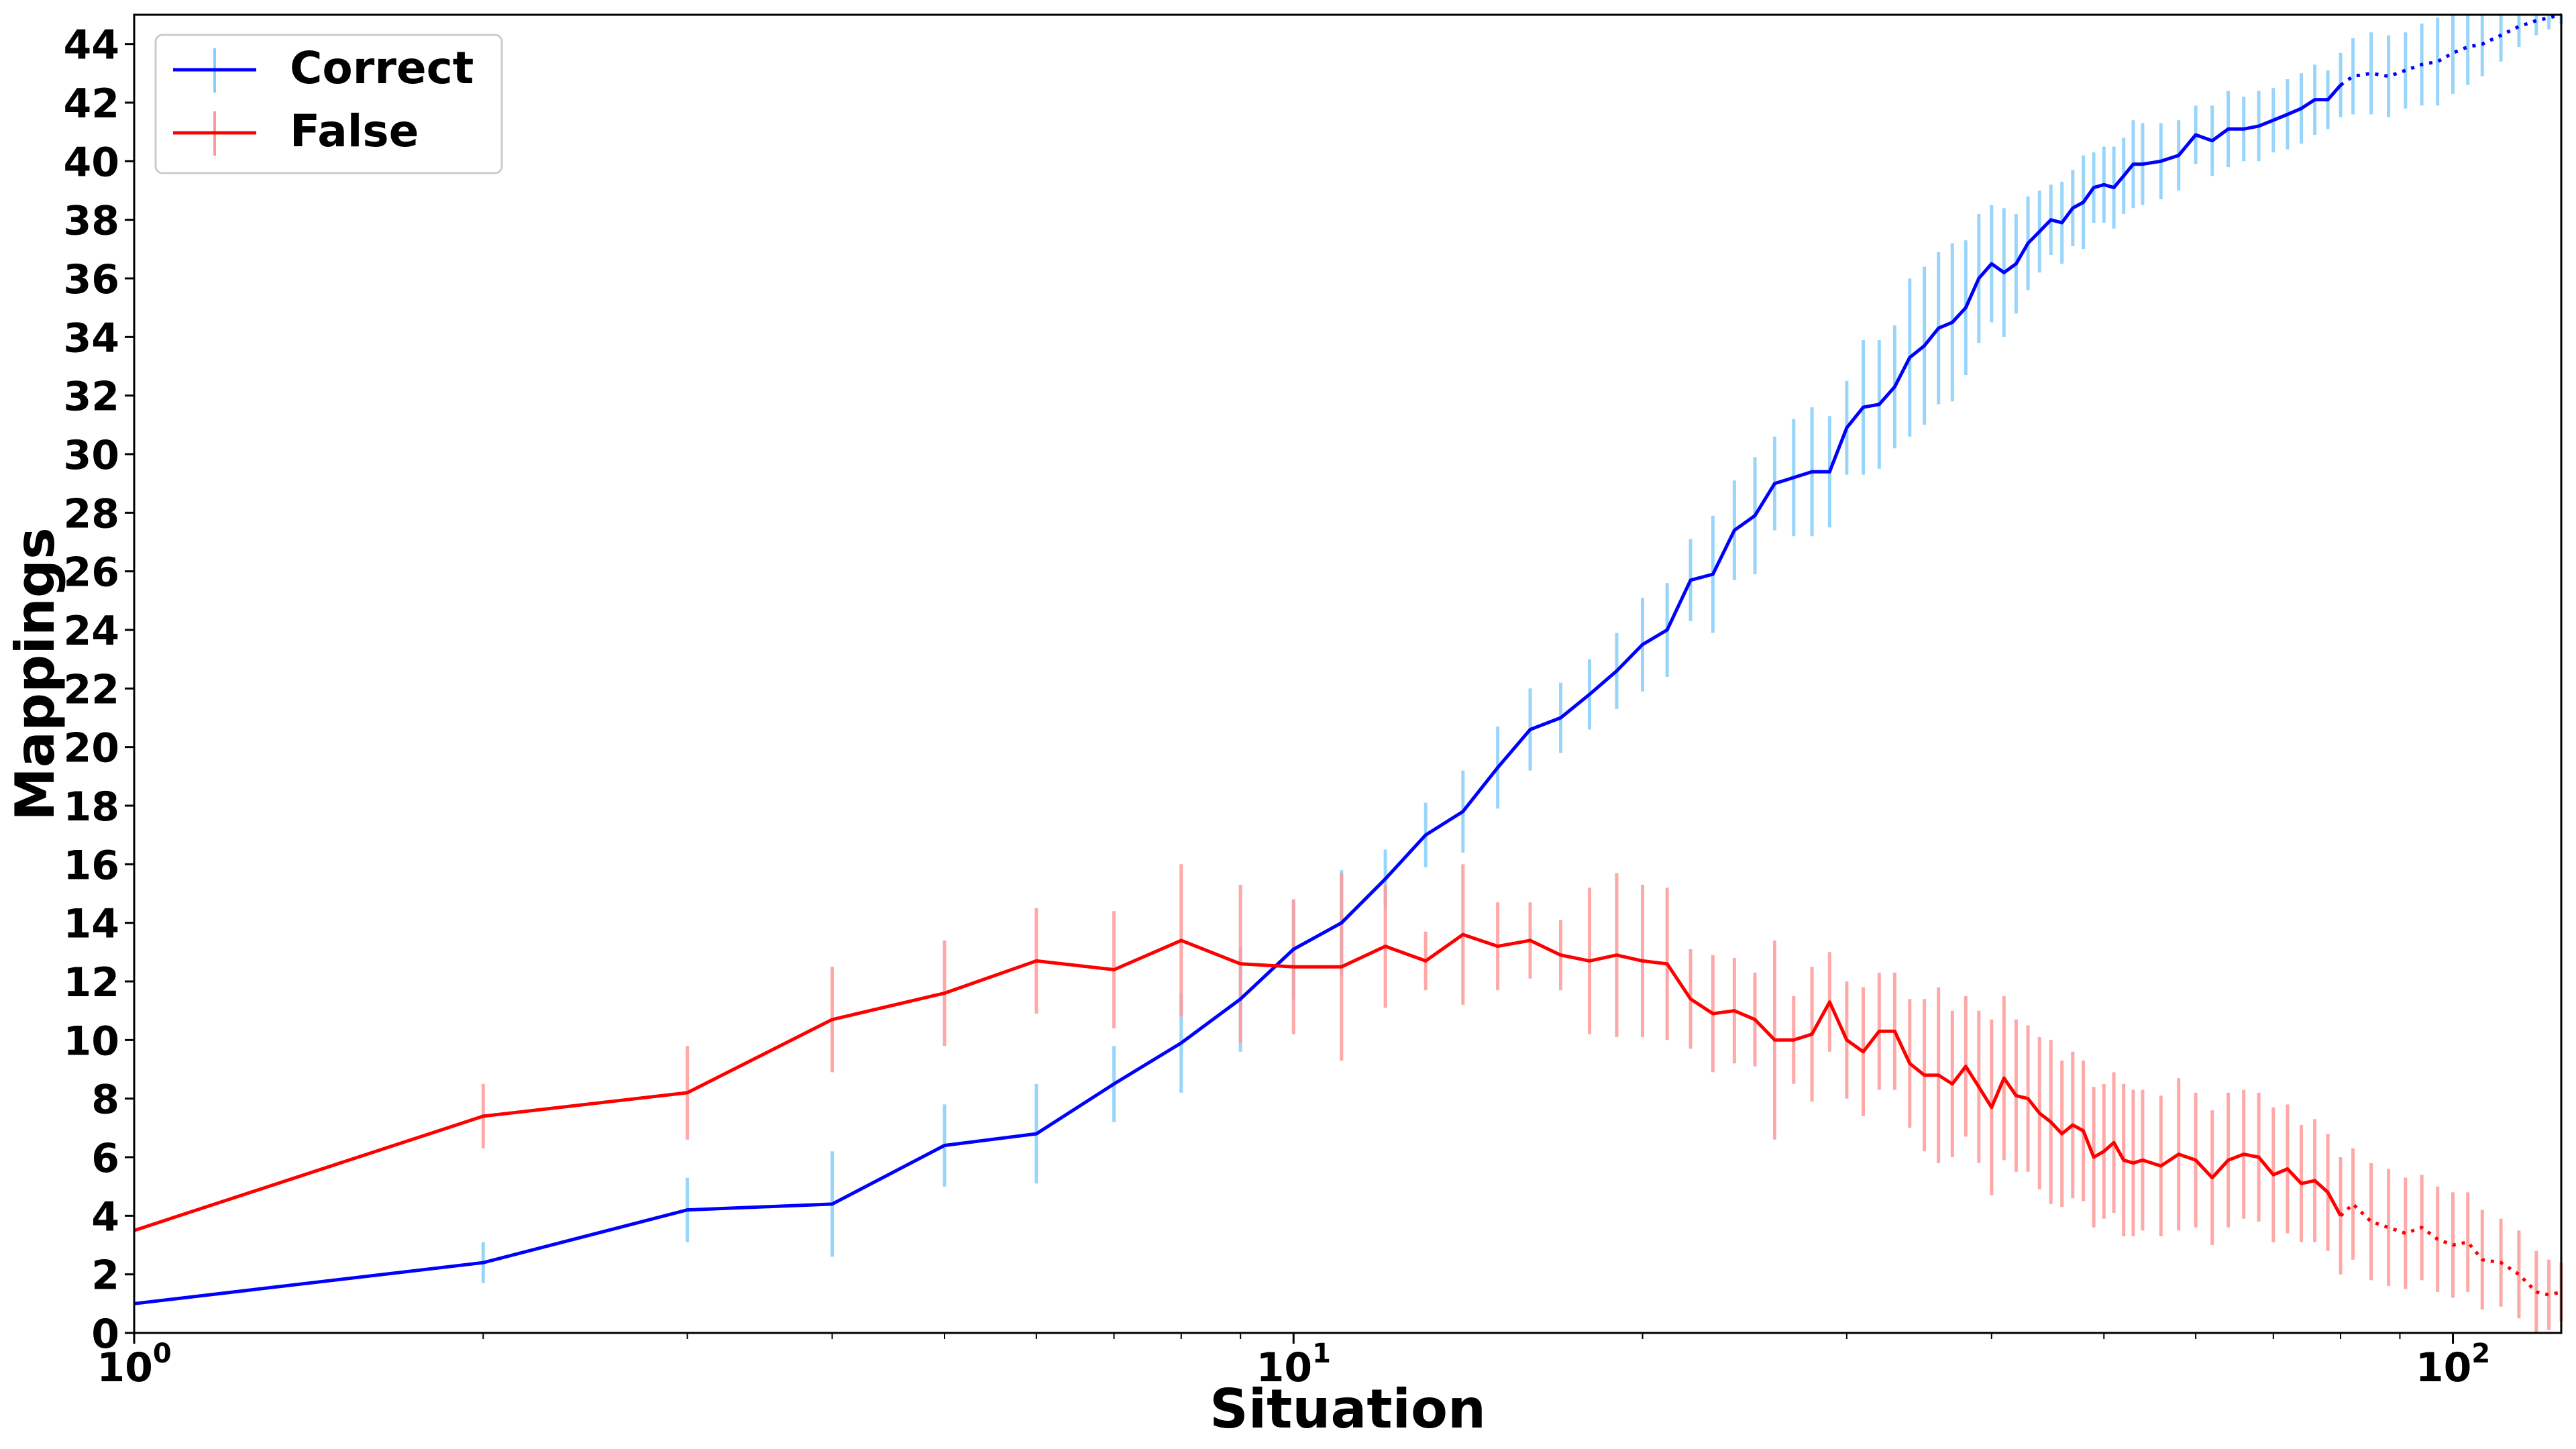 The image size is (2576, 1449). I want to click on y-tick-label: 32, so click(92, 397).